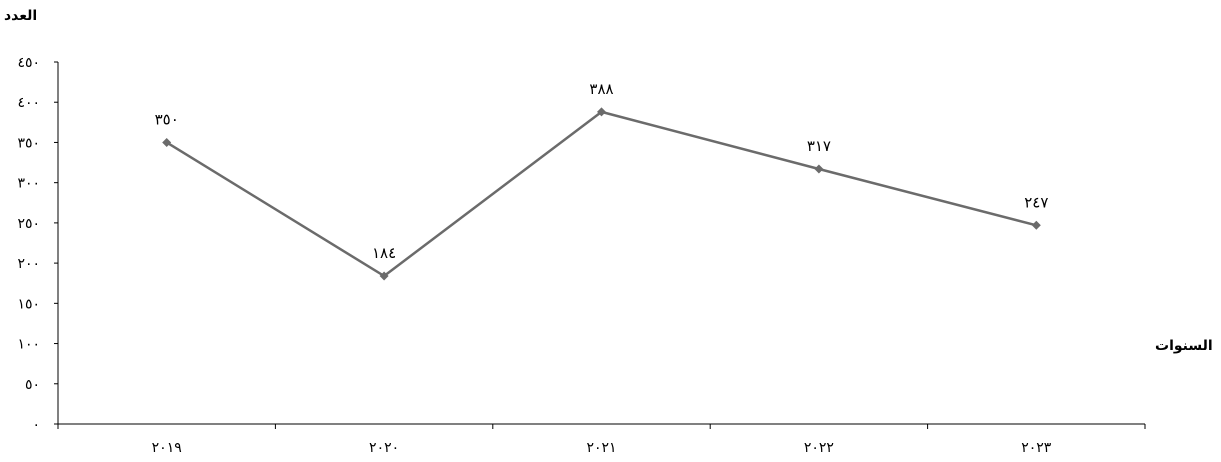 This screenshot has height=462, width=1221. What do you see at coordinates (28, 264) in the screenshot?
I see `y-tick-label: ٢٠٠` at bounding box center [28, 264].